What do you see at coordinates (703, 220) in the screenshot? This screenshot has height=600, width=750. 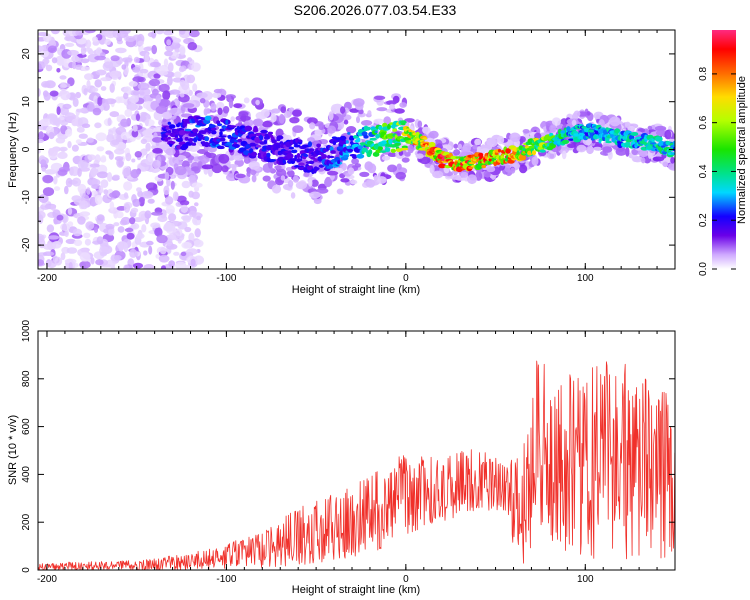 I see `colorbar-tick-label: 0.2` at bounding box center [703, 220].